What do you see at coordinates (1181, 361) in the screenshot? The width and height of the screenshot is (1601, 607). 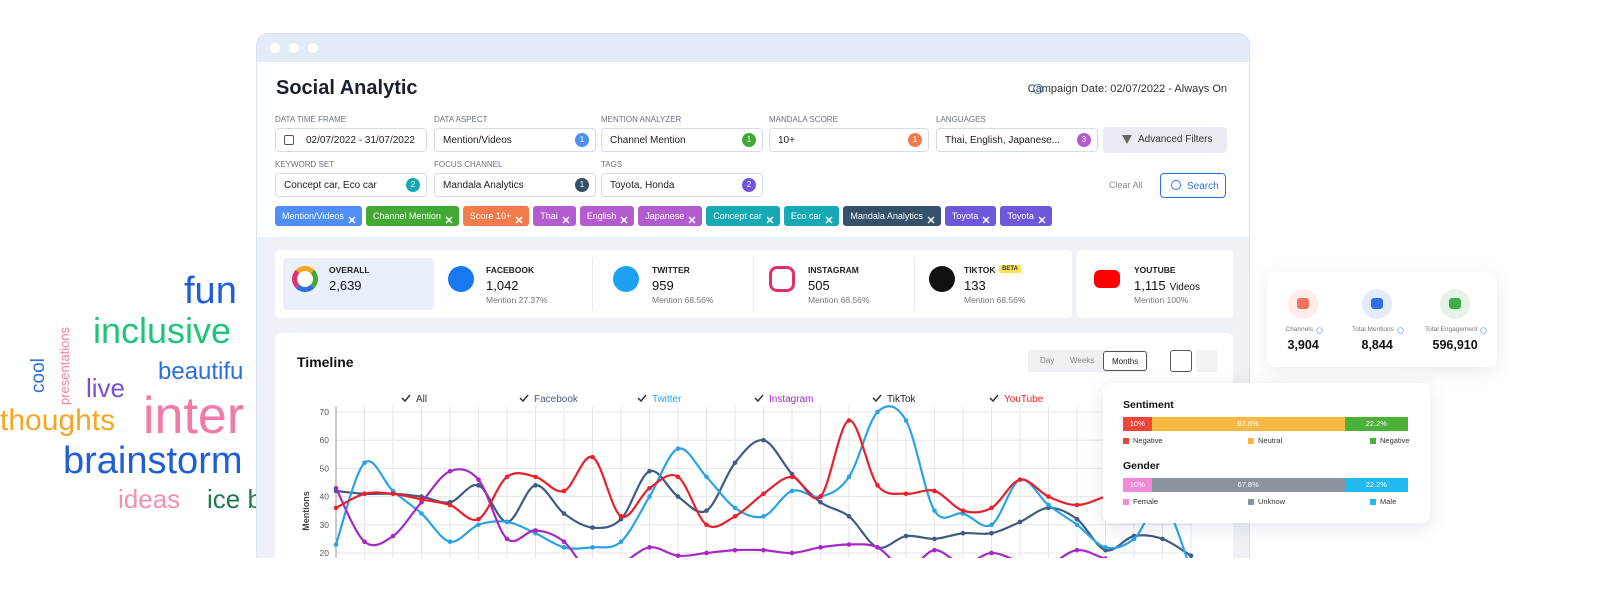 I see `line-chart-toggle` at bounding box center [1181, 361].